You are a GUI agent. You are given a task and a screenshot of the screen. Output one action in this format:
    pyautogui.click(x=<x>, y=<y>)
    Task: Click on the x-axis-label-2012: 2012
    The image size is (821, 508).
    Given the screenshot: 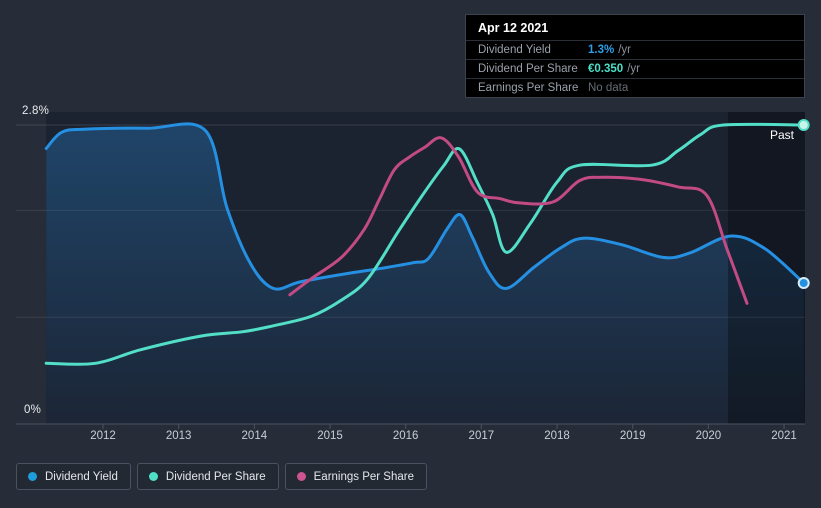 What is the action you would take?
    pyautogui.click(x=103, y=436)
    